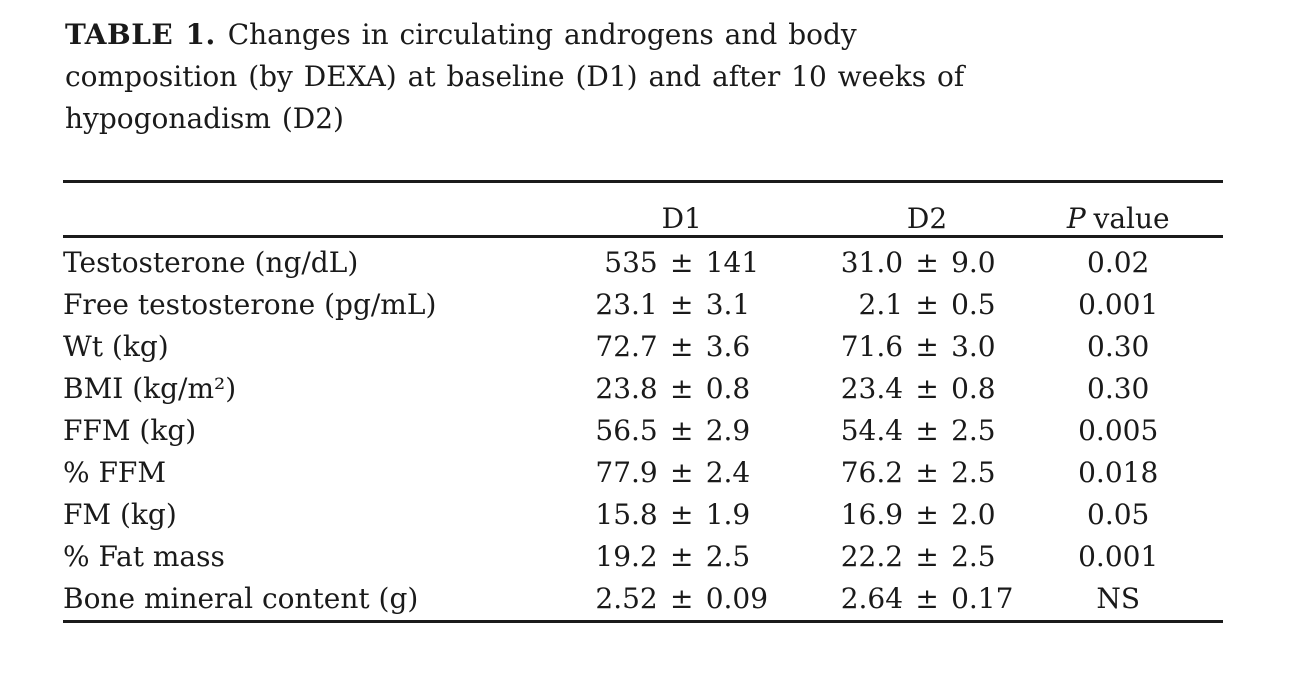  What do you see at coordinates (681, 218) in the screenshot?
I see `column-header-d1-label: D1` at bounding box center [681, 218].